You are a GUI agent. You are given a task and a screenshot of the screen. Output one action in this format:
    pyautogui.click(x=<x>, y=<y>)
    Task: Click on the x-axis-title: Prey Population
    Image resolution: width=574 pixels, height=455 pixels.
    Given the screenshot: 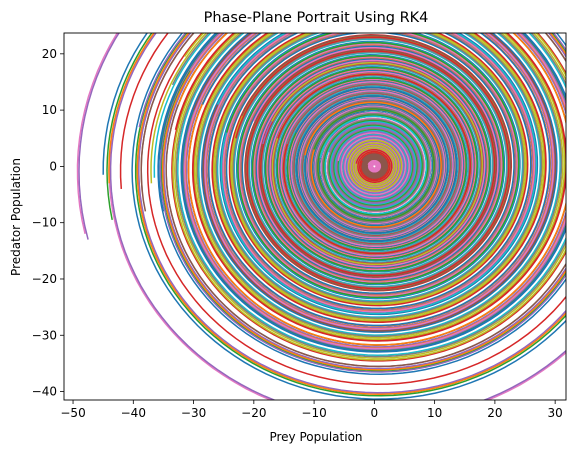 What is the action you would take?
    pyautogui.click(x=315, y=437)
    